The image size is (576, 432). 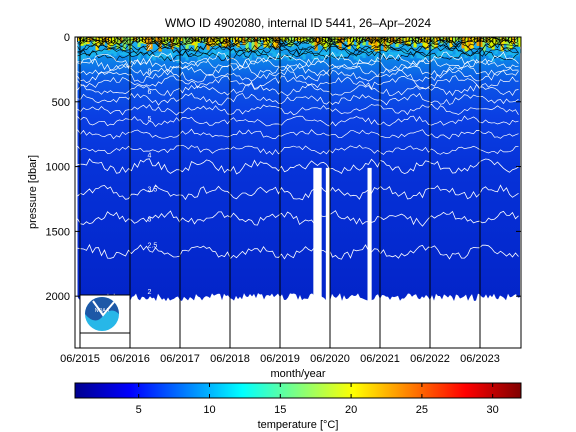 I want to click on isotherm-label-2: 6, so click(x=150, y=92).